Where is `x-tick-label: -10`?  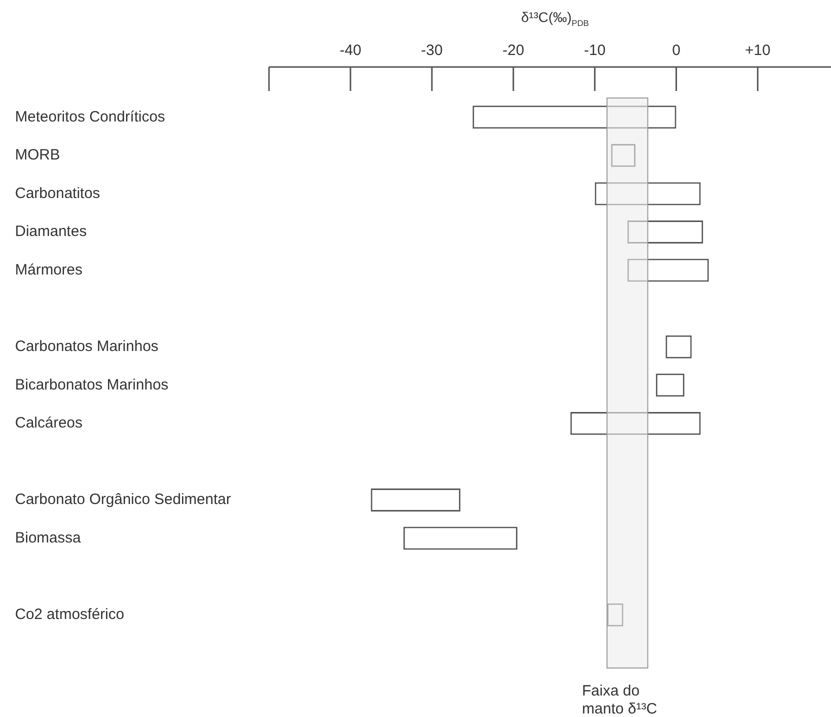
x-tick-label: -10 is located at coordinates (595, 51).